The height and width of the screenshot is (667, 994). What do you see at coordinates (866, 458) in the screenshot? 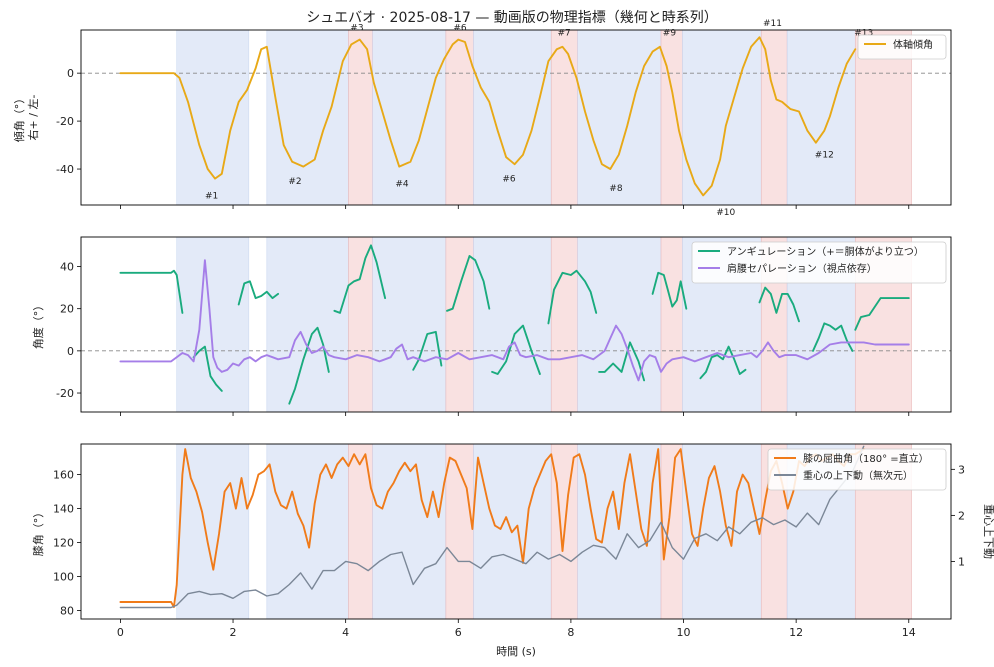
I see `legend-entry: 膝の屈曲角（180° =直立）` at bounding box center [866, 458].